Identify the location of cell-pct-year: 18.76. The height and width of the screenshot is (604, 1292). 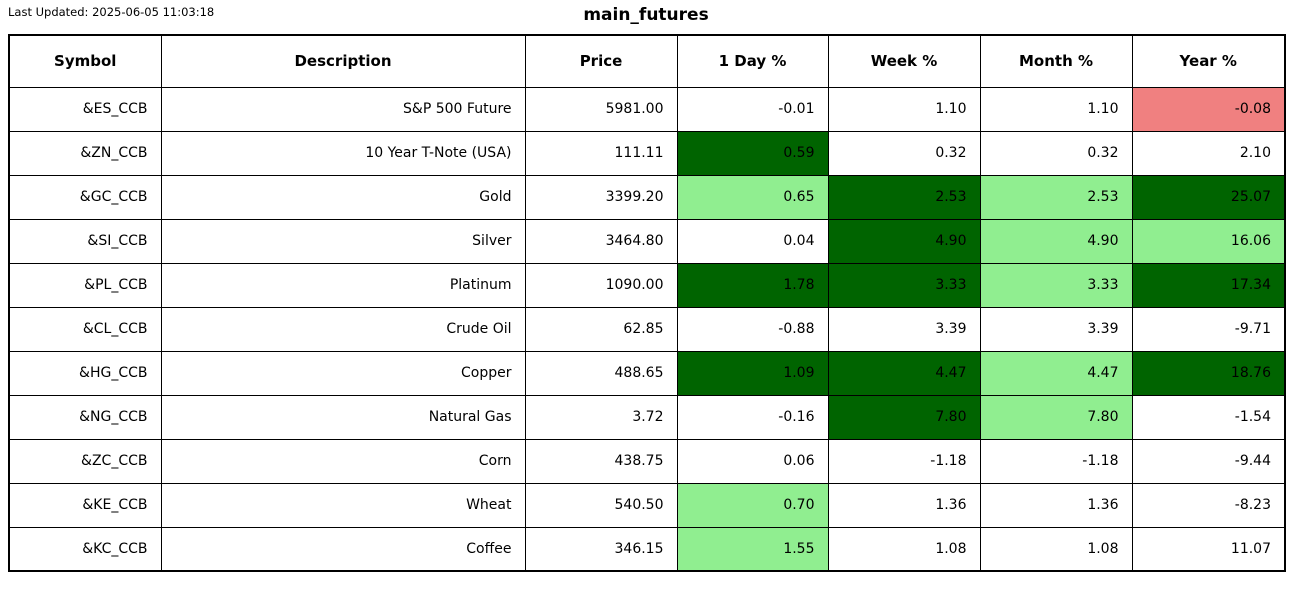
(1208, 373).